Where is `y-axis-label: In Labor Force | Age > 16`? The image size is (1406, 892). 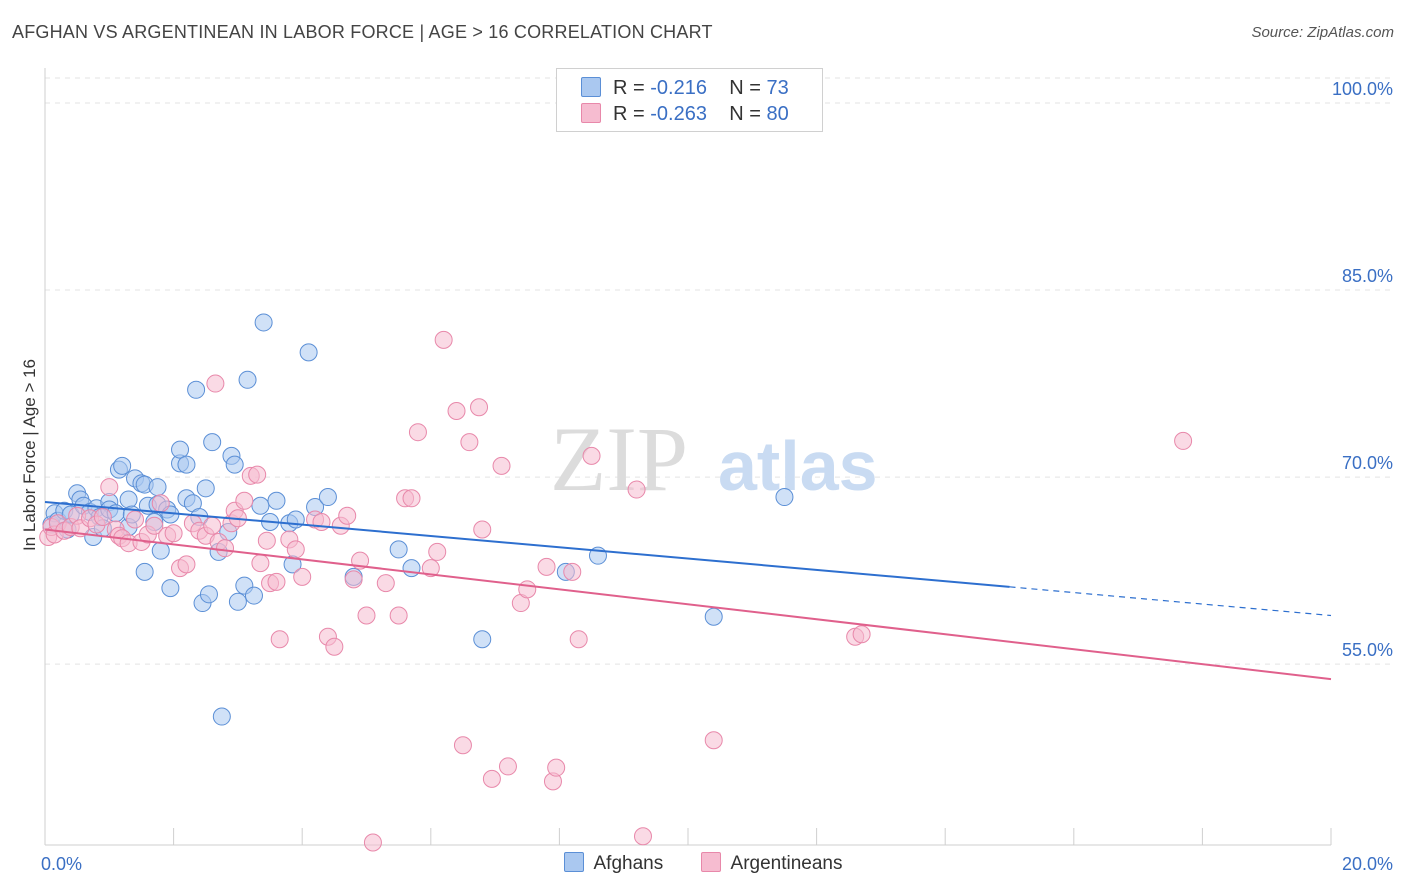 y-axis-label: In Labor Force | Age > 16 is located at coordinates (29, 455).